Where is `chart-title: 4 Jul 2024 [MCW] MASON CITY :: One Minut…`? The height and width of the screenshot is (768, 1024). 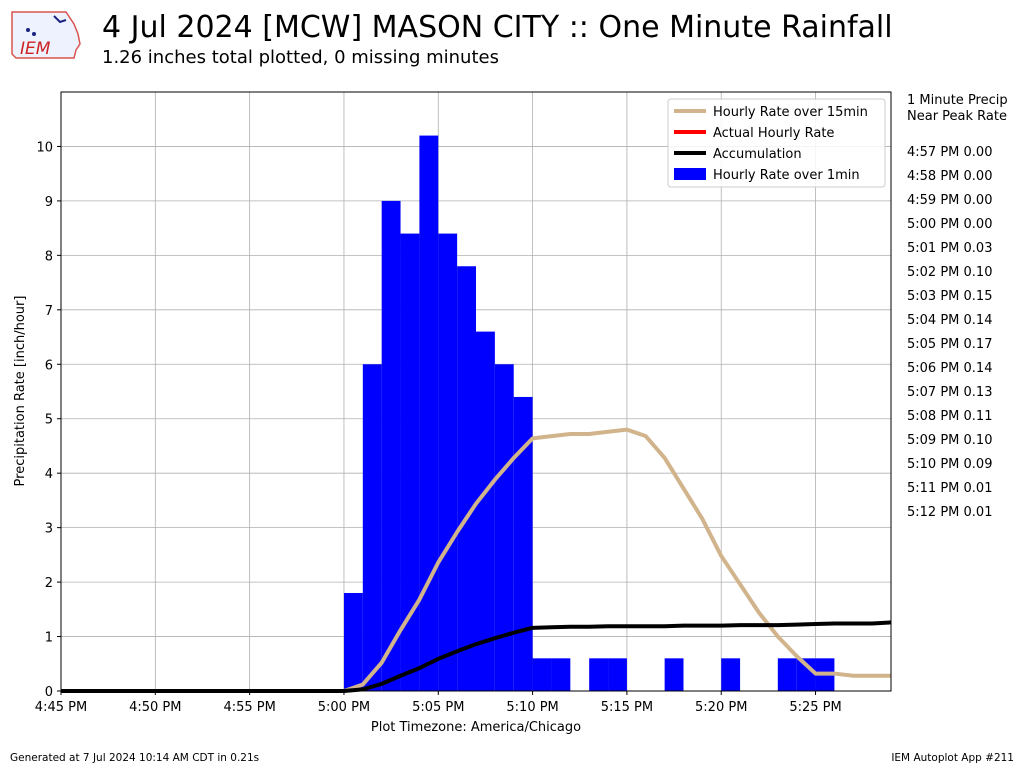 chart-title: 4 Jul 2024 [MCW] MASON CITY :: One Minut… is located at coordinates (497, 27).